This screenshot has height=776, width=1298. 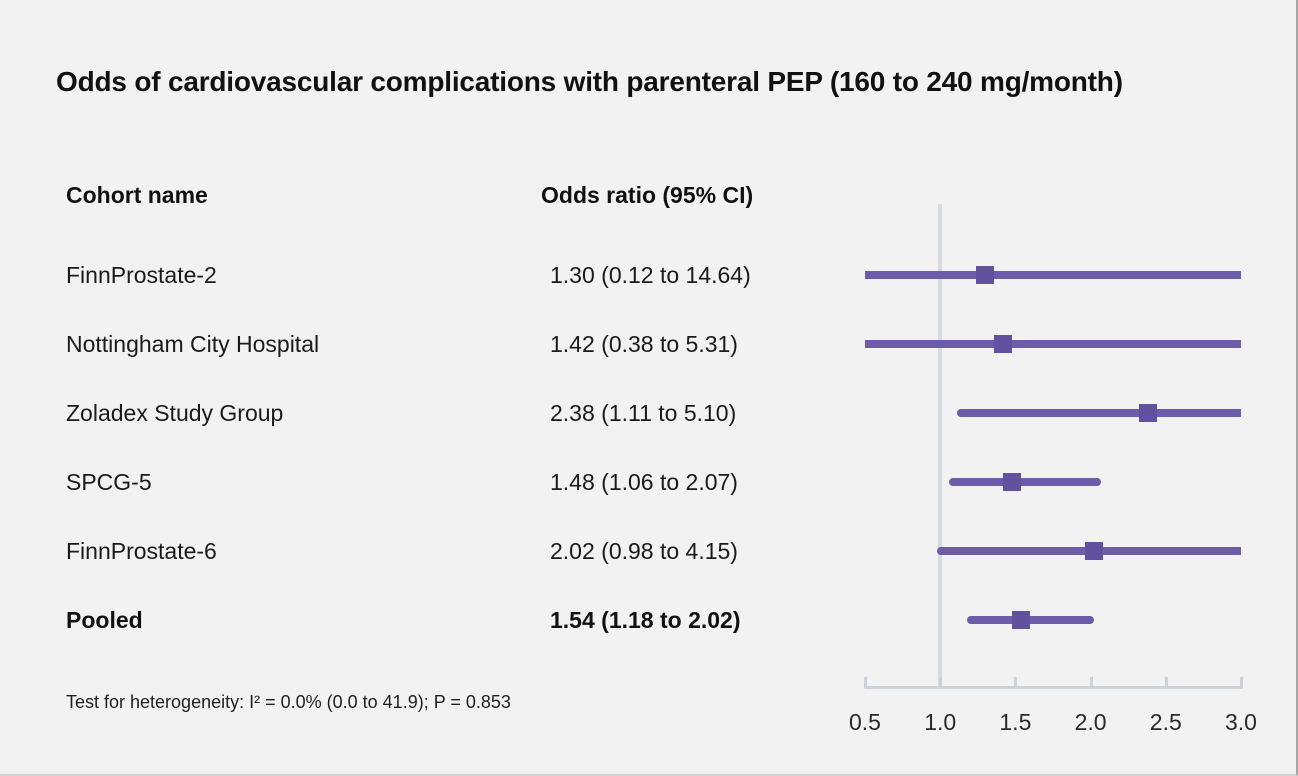 I want to click on column-header-cohort: Cohort name, so click(x=137, y=195).